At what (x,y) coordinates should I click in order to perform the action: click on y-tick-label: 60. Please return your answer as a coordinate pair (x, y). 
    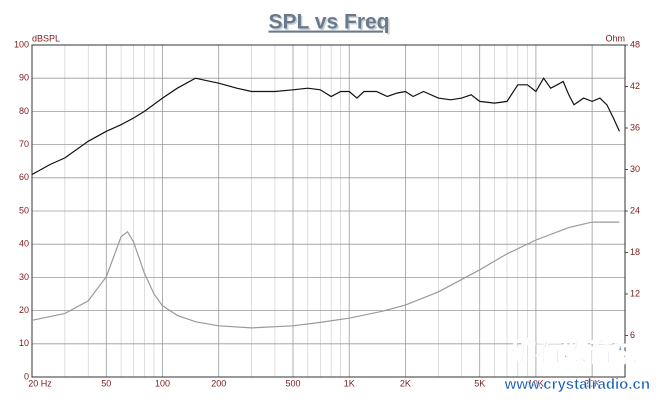
    Looking at the image, I should click on (24, 177).